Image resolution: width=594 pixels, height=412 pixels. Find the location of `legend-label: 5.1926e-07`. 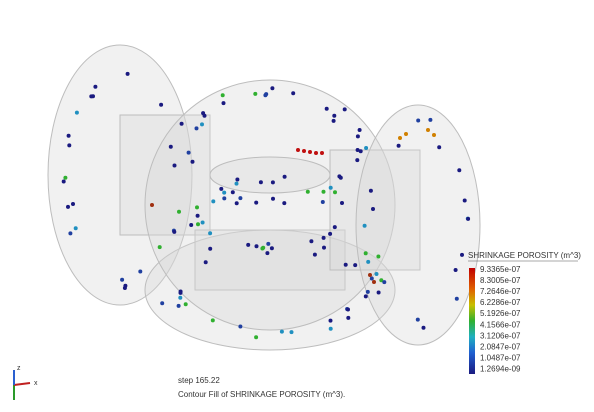

legend-label: 5.1926e-07 is located at coordinates (500, 313).